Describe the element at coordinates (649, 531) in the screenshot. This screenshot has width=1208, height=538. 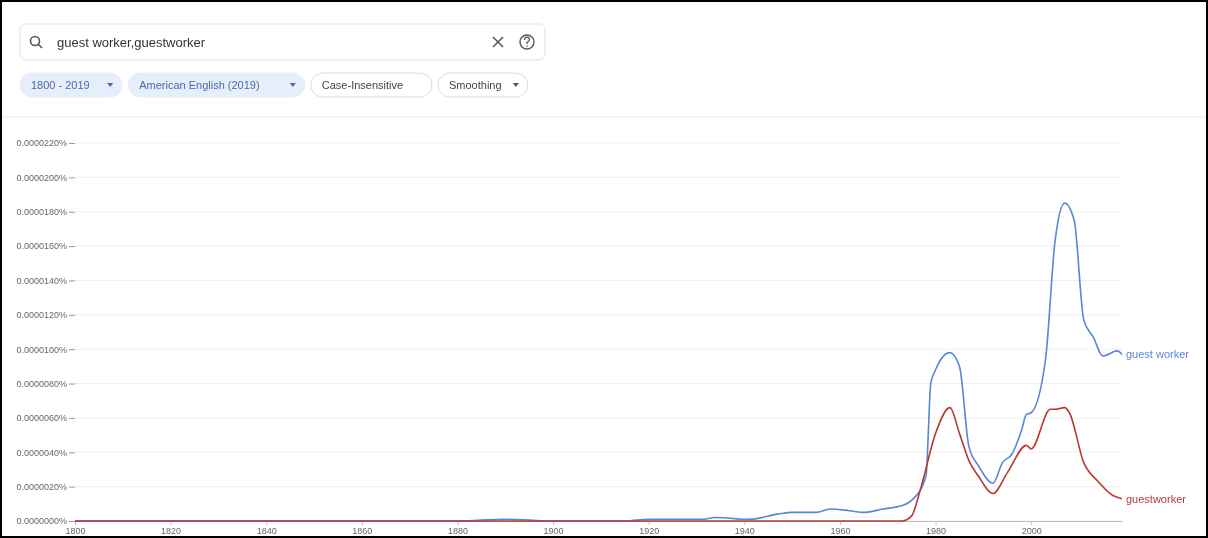
I see `x-tick-label: 1920` at that location.